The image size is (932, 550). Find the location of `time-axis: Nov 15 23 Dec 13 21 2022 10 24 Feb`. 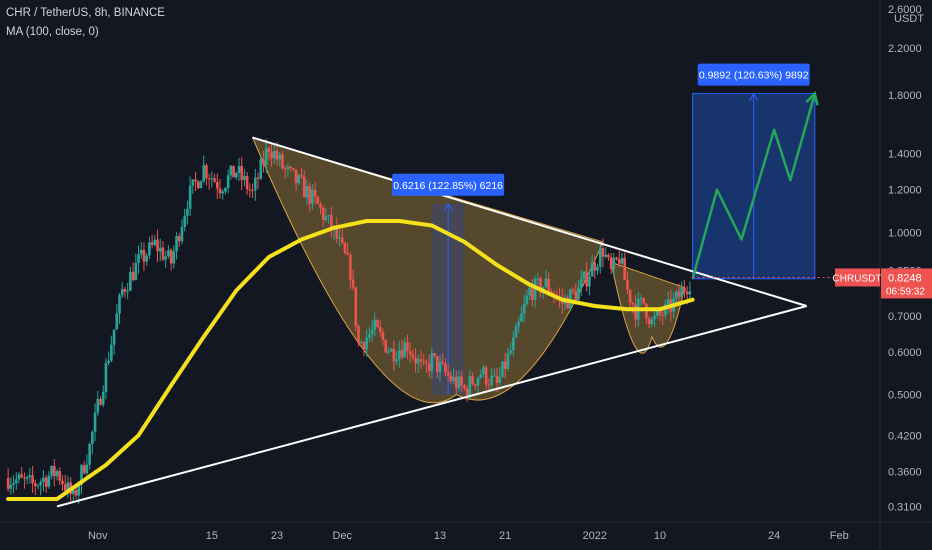

time-axis: Nov 15 23 Dec 13 21 2022 10 24 Feb is located at coordinates (468, 536).